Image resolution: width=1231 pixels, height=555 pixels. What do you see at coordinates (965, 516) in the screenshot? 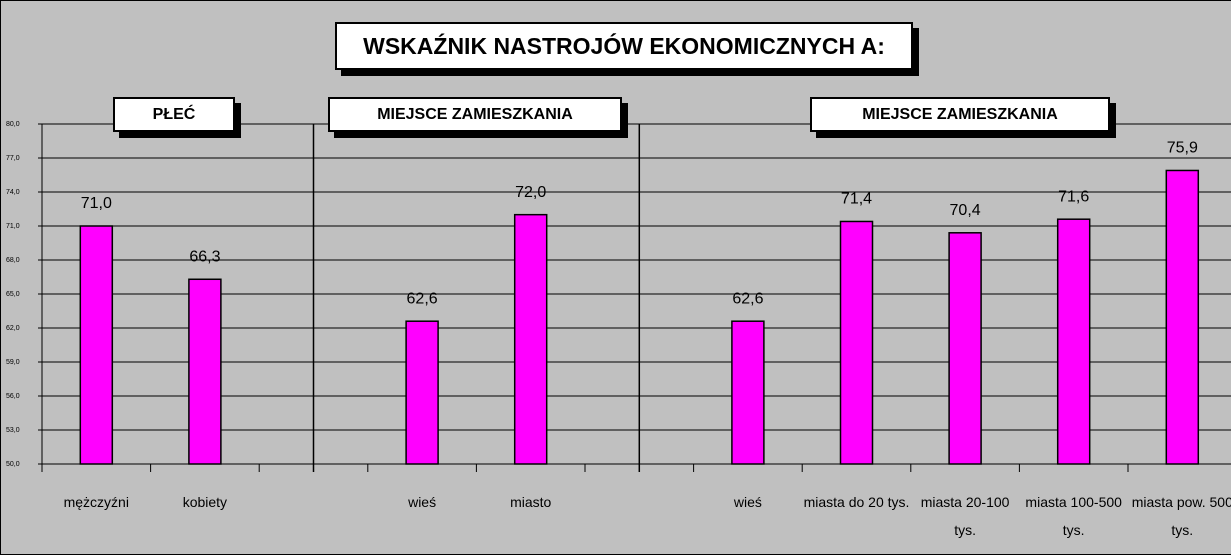
I see `x-tick-label: miasta 20-100 tys.` at bounding box center [965, 516].